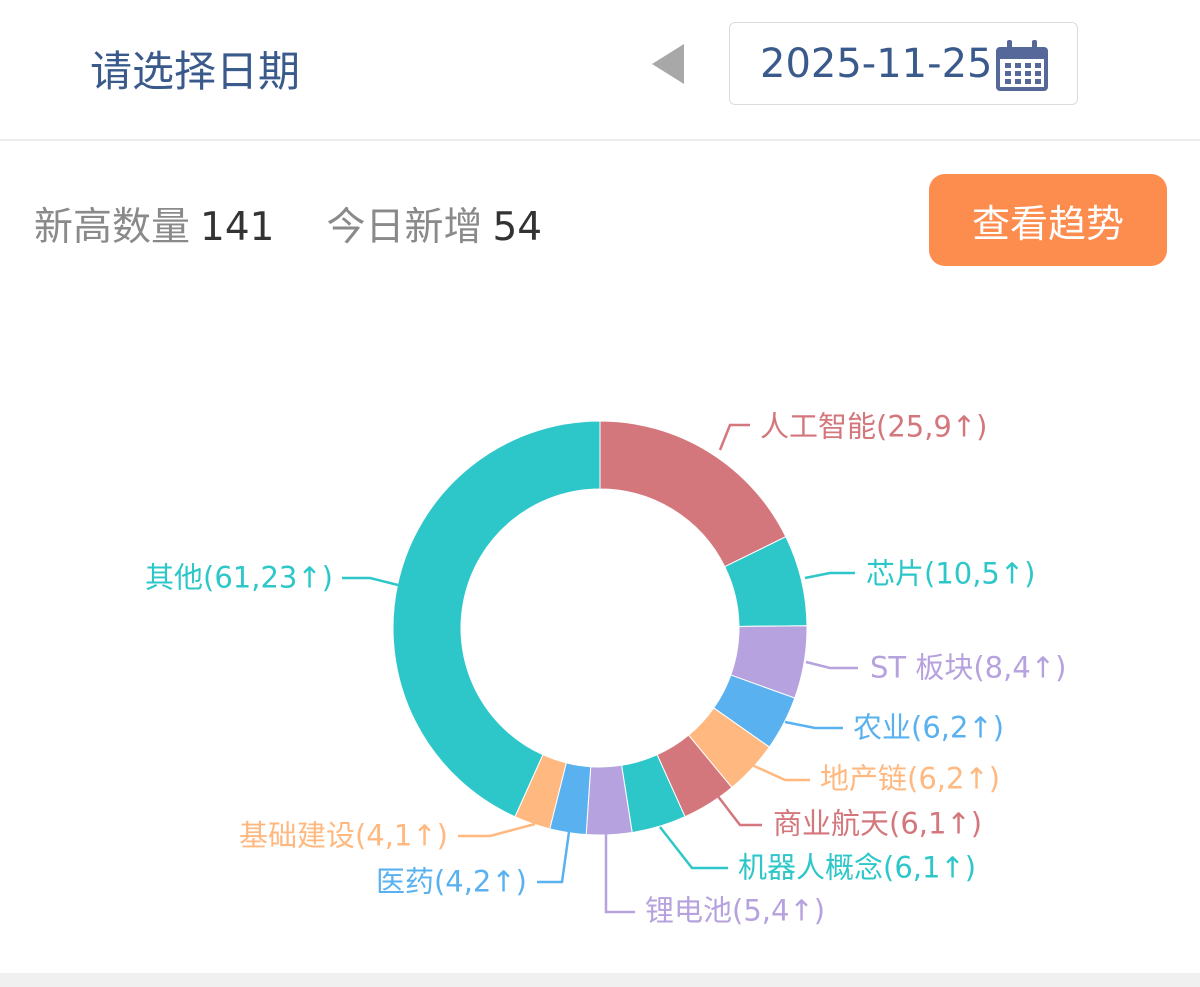 This screenshot has width=1200, height=987. What do you see at coordinates (239, 577) in the screenshot?
I see `slice-label: 其他(61,23↑)` at bounding box center [239, 577].